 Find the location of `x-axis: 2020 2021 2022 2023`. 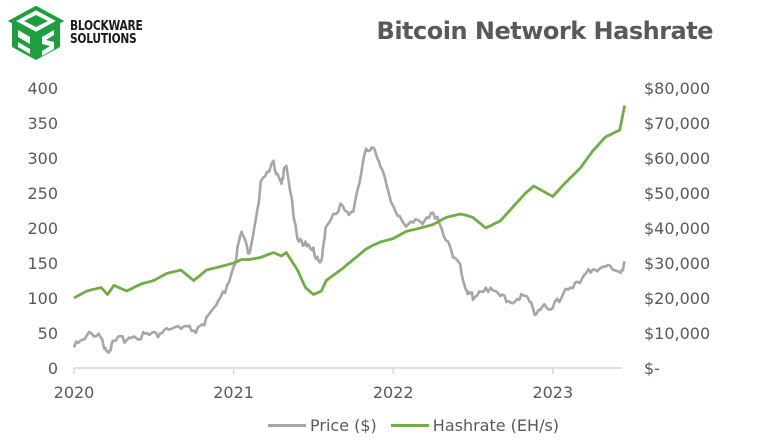

x-axis: 2020 2021 2022 2023 is located at coordinates (313, 385).